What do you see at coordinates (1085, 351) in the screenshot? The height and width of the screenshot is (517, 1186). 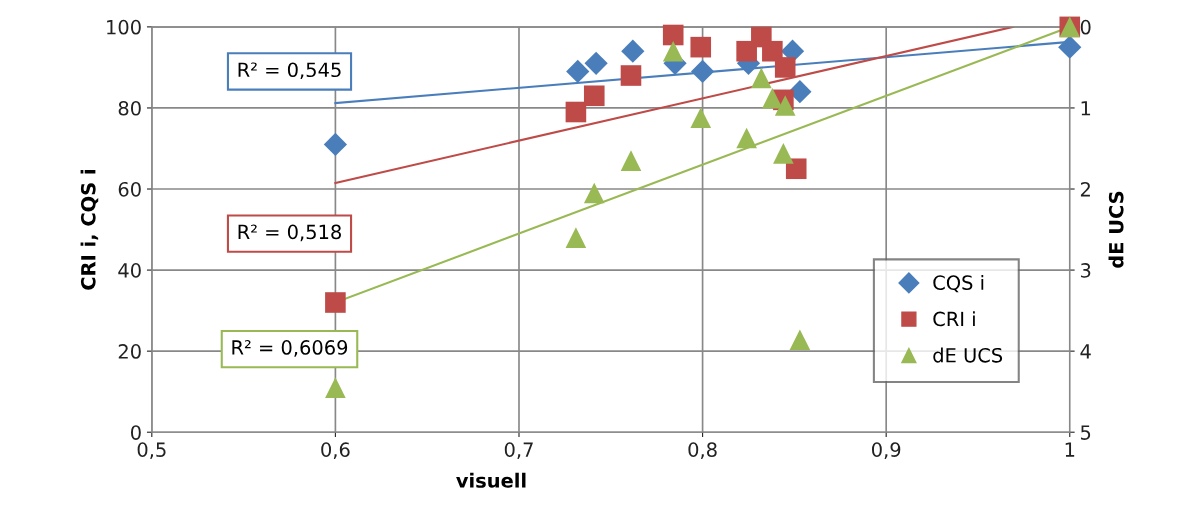 I see `y2-tick-label: 4` at bounding box center [1085, 351].